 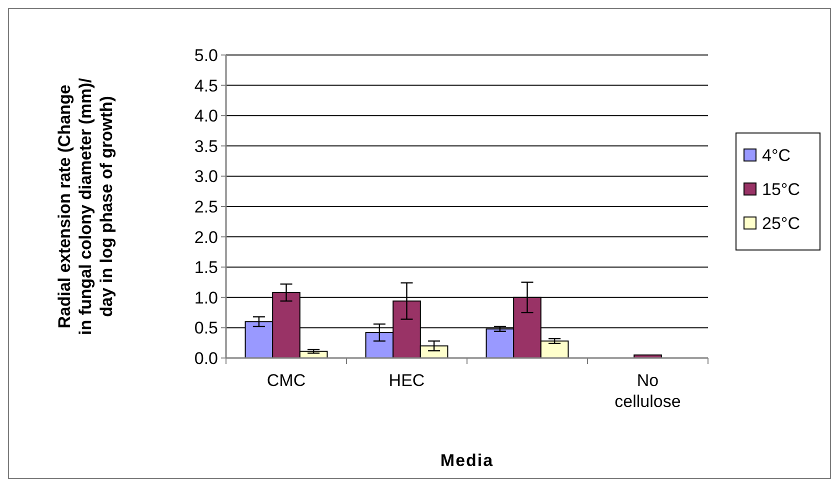 I want to click on y-axis-title: Radial extension rate (Change in fungal colony diameter (mm)/ day in log phase of growth), so click(x=85, y=206).